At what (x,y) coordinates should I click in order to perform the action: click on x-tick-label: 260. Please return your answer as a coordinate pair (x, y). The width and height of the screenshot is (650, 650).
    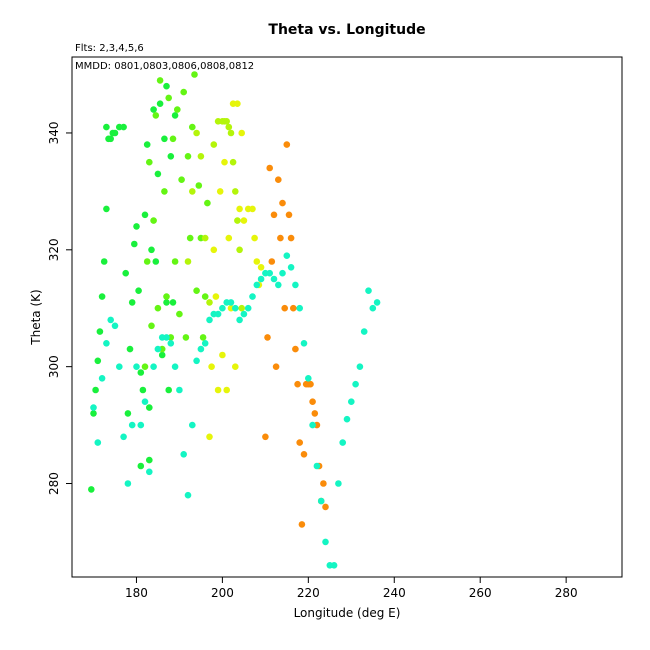
    Looking at the image, I should click on (480, 593).